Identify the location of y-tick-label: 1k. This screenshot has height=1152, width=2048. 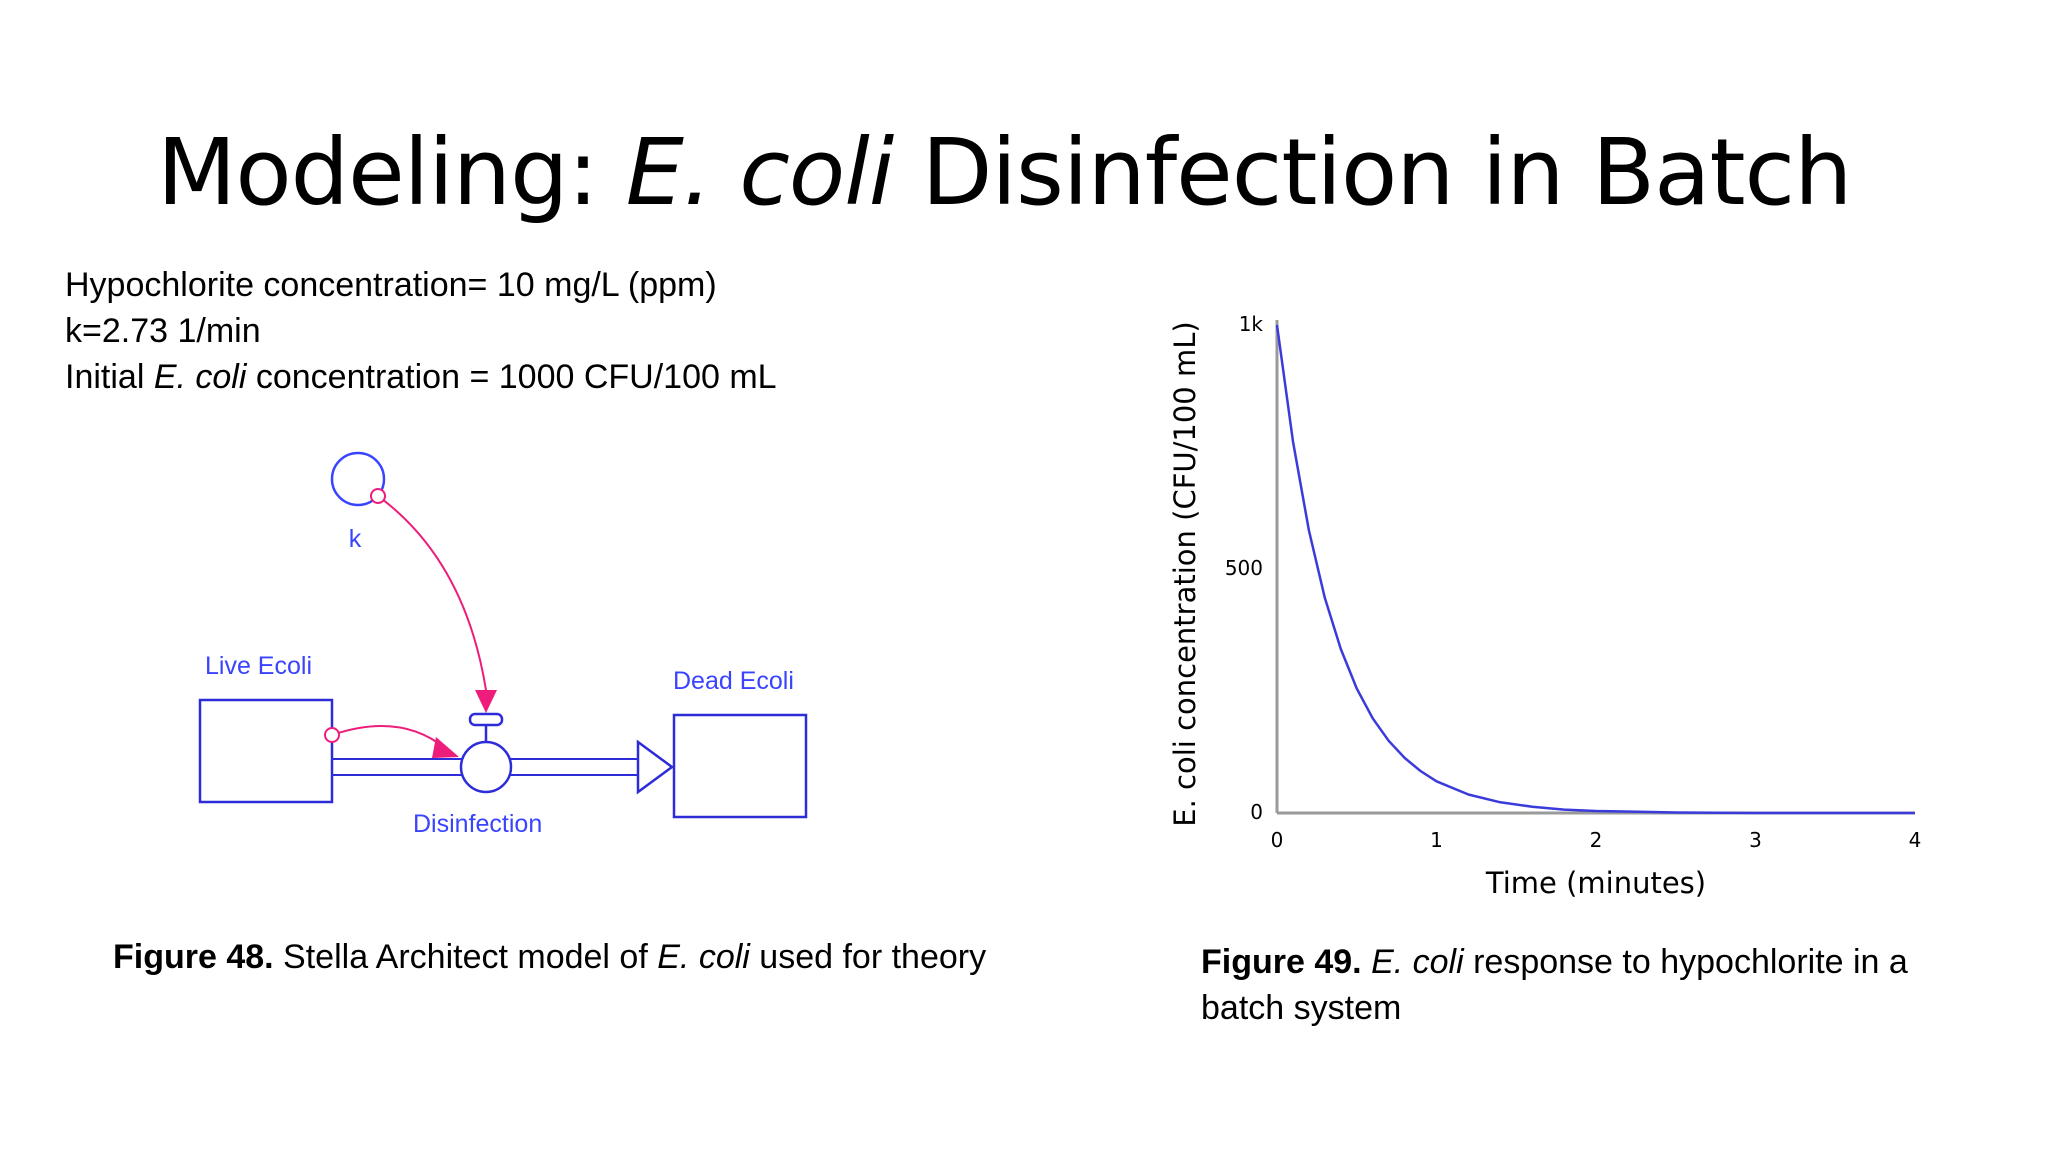
(1251, 324).